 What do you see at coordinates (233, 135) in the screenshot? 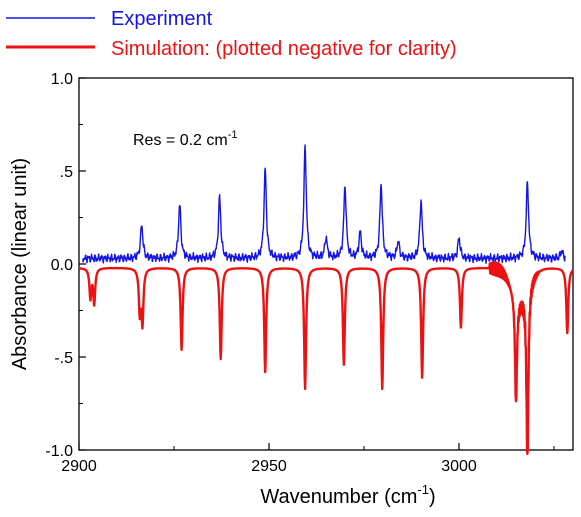
I see `resolution-unit-sup: -1` at bounding box center [233, 135].